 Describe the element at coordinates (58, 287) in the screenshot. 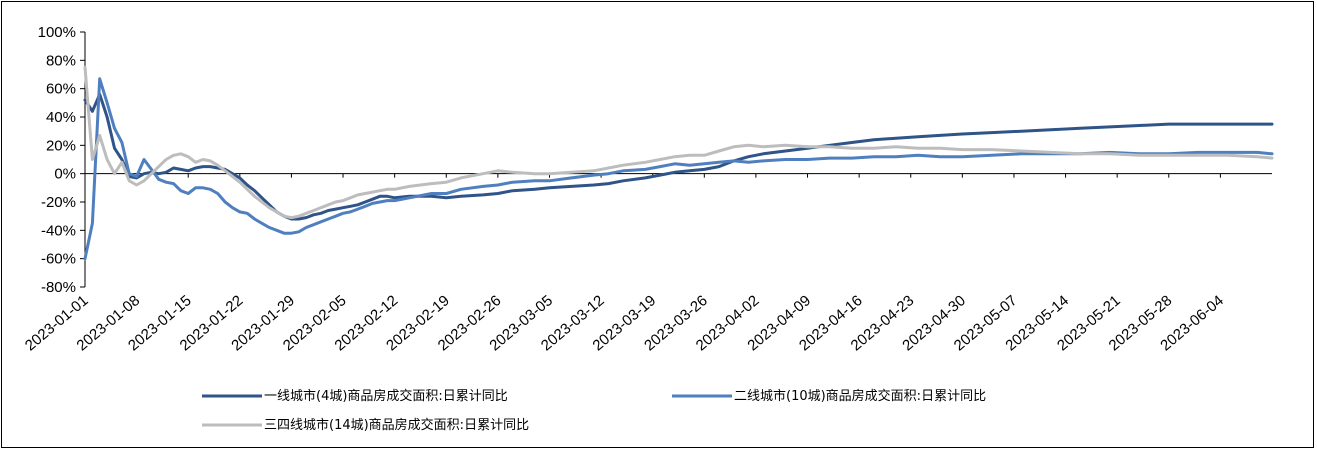

I see `y-tick-label: -80%` at that location.